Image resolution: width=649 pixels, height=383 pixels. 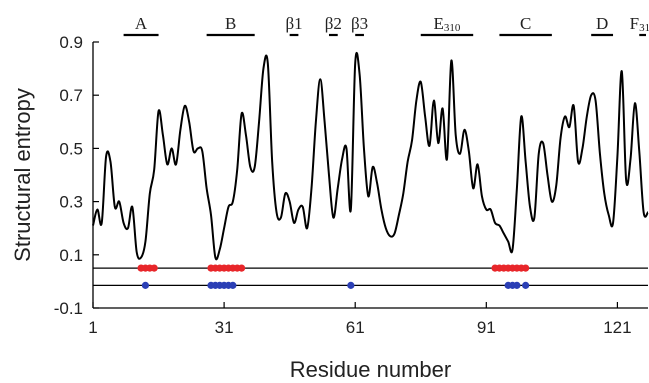 I want to click on region-label: F310, so click(x=639, y=24).